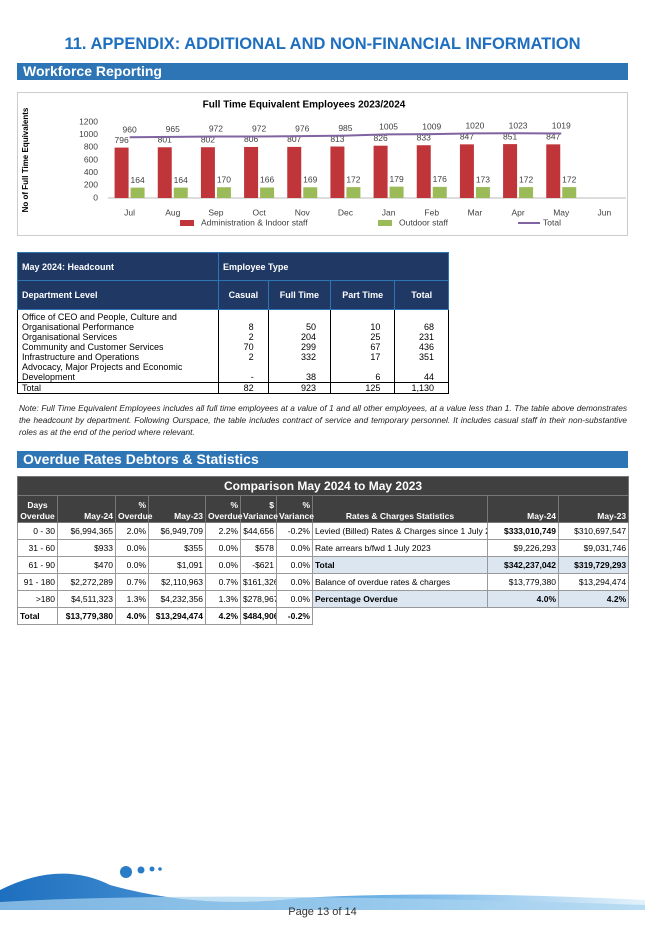 Image resolution: width=645 pixels, height=926 pixels. I want to click on cell: $44,656, so click(258, 531).